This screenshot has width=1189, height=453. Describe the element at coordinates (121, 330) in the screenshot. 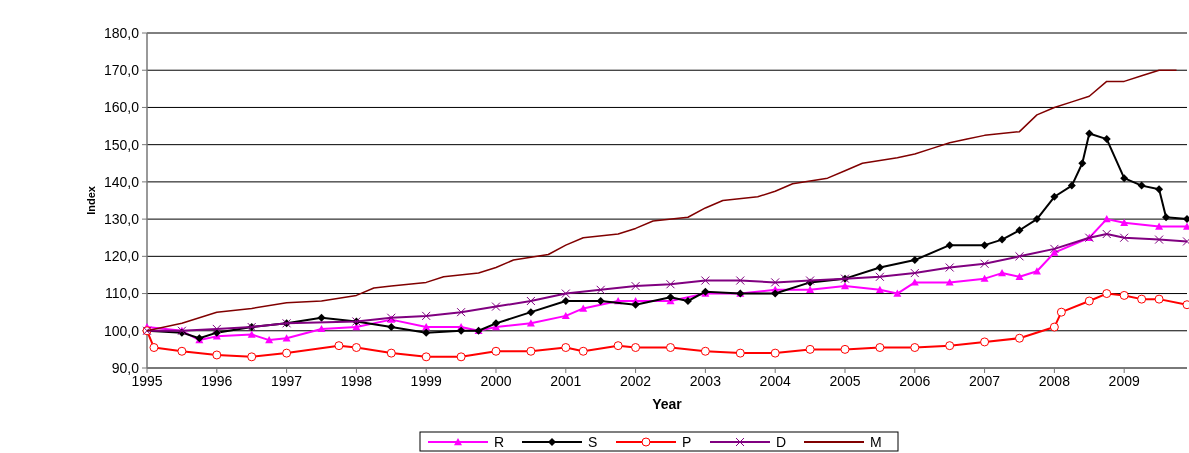

I see `y-tick-label: 100,0` at that location.